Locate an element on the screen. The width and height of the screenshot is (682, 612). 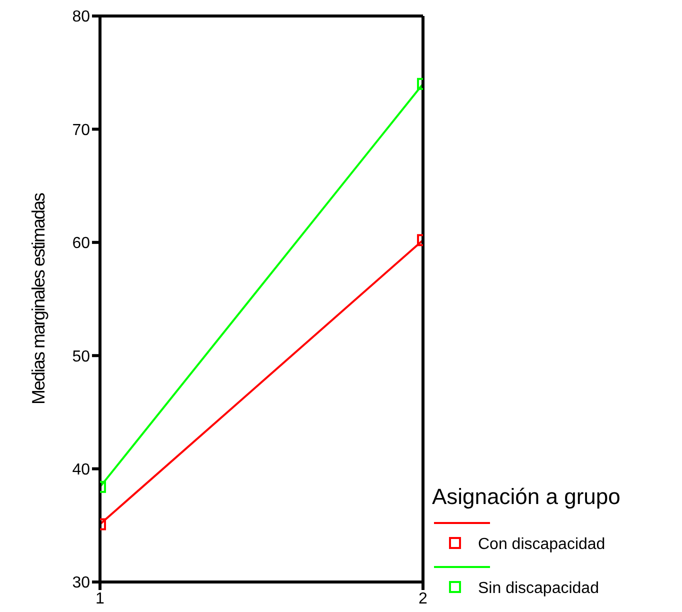
y-axis-title: Medias marginales estimadas is located at coordinates (38, 298).